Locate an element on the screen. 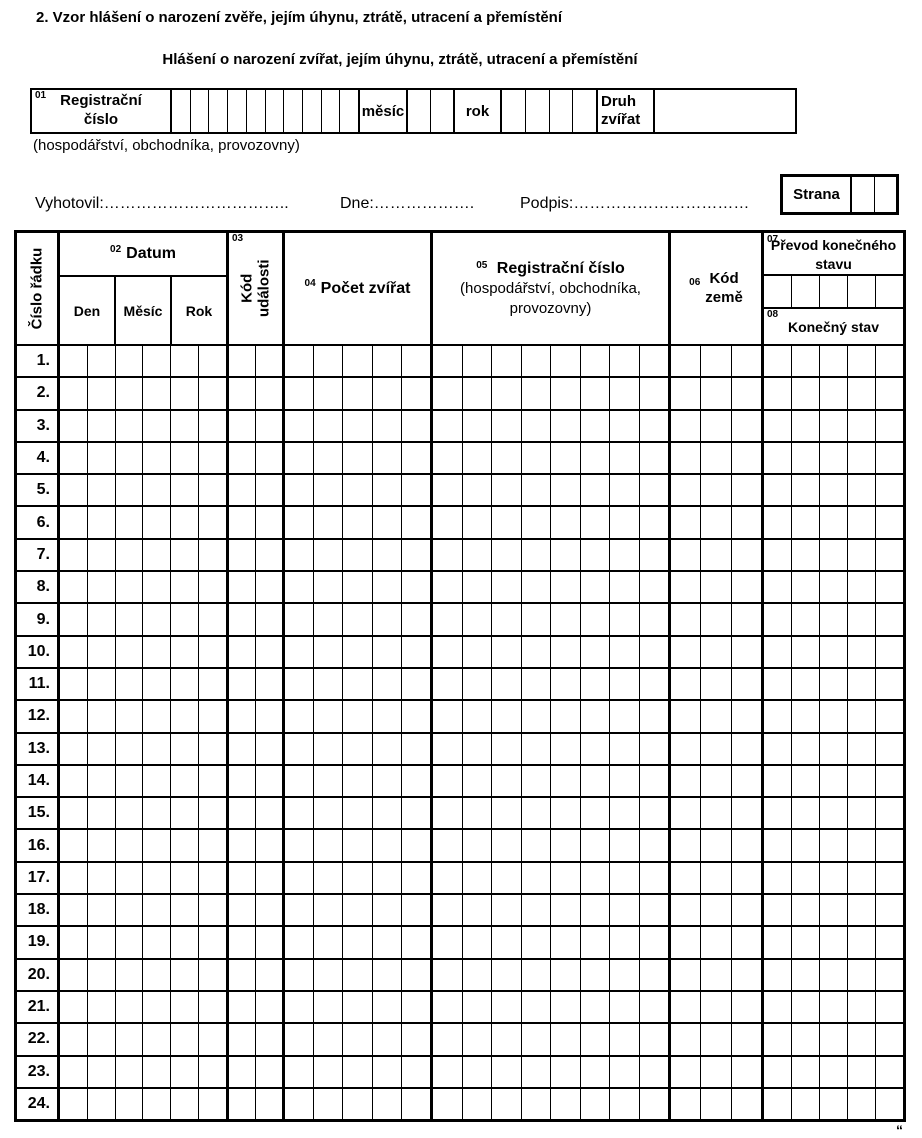  field-code-06: 06 is located at coordinates (695, 283).